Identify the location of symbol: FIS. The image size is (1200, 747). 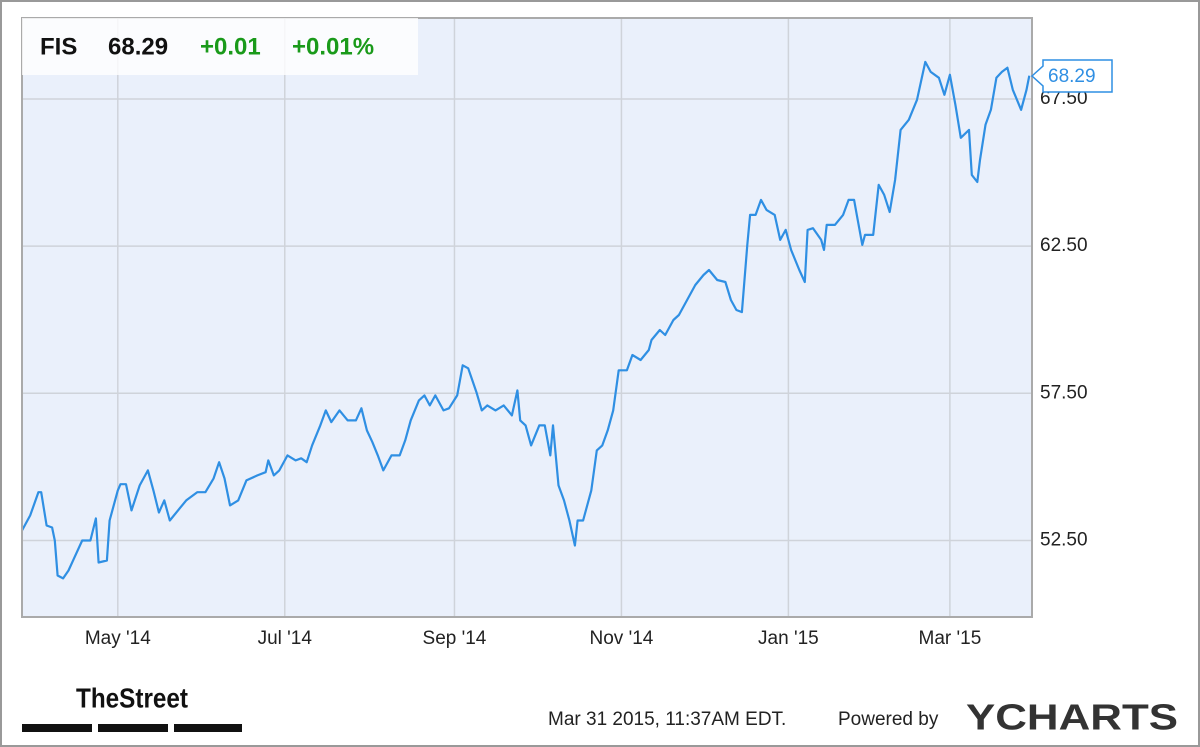
(58, 46).